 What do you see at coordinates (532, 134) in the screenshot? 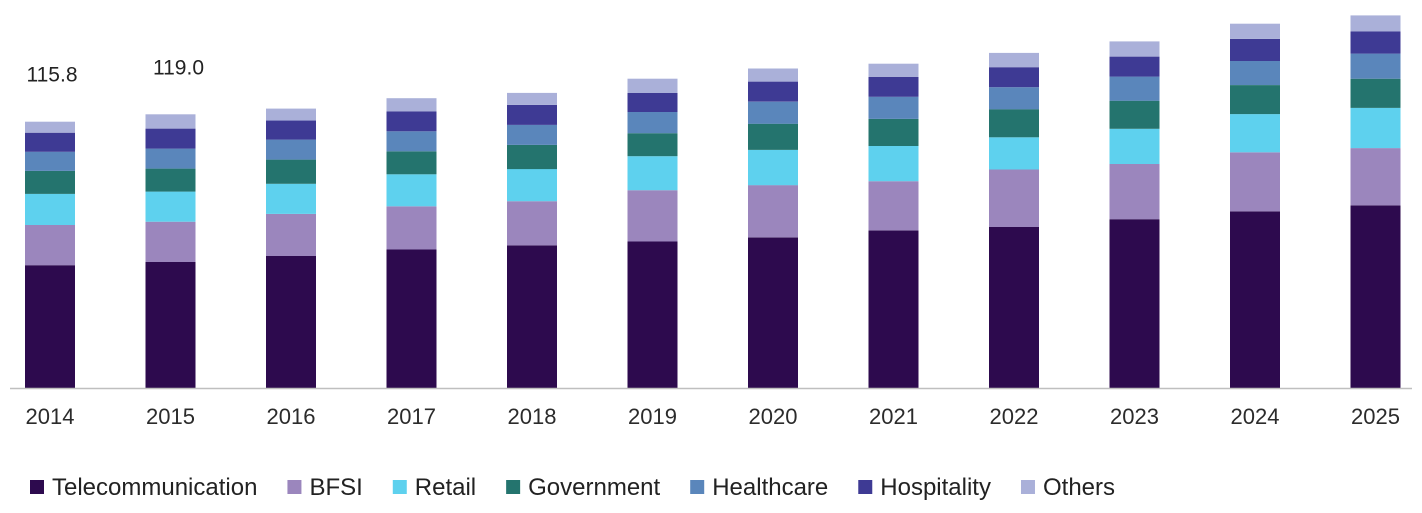
I see `bar-healthcare-2018` at bounding box center [532, 134].